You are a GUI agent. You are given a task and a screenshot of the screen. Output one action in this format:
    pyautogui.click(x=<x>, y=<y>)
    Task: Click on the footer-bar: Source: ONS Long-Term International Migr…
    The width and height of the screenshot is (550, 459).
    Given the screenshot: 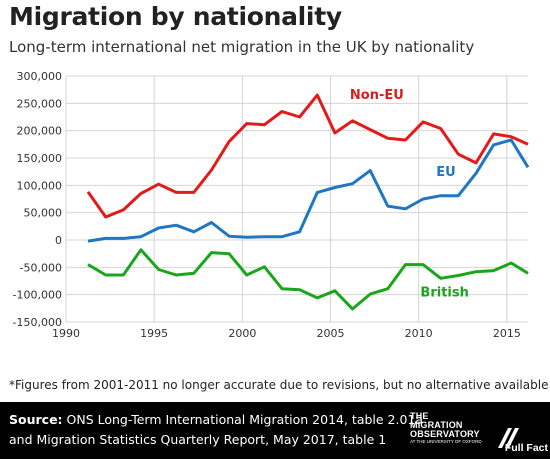 What is the action you would take?
    pyautogui.click(x=275, y=430)
    